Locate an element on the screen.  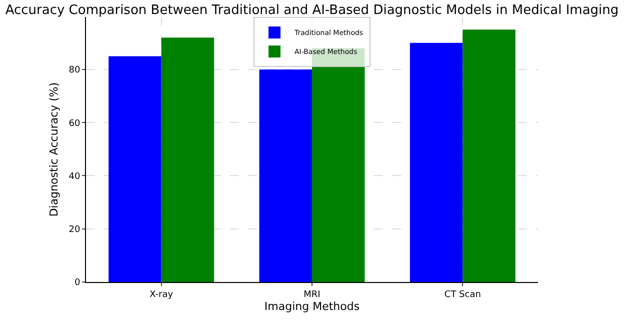
y-tick-label: 40 is located at coordinates (74, 177).